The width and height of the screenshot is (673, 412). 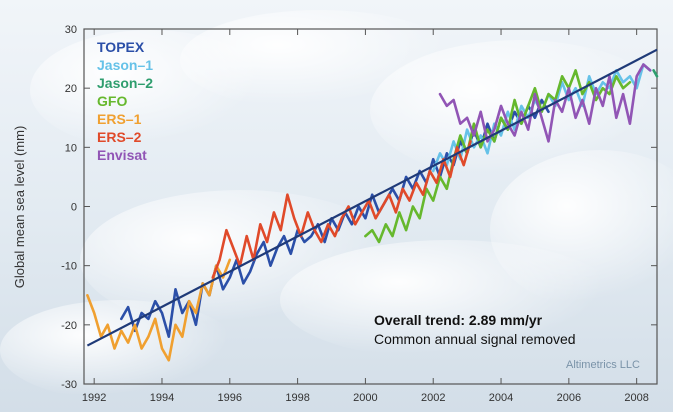 What do you see at coordinates (71, 30) in the screenshot?
I see `y-tick-label: 30` at bounding box center [71, 30].